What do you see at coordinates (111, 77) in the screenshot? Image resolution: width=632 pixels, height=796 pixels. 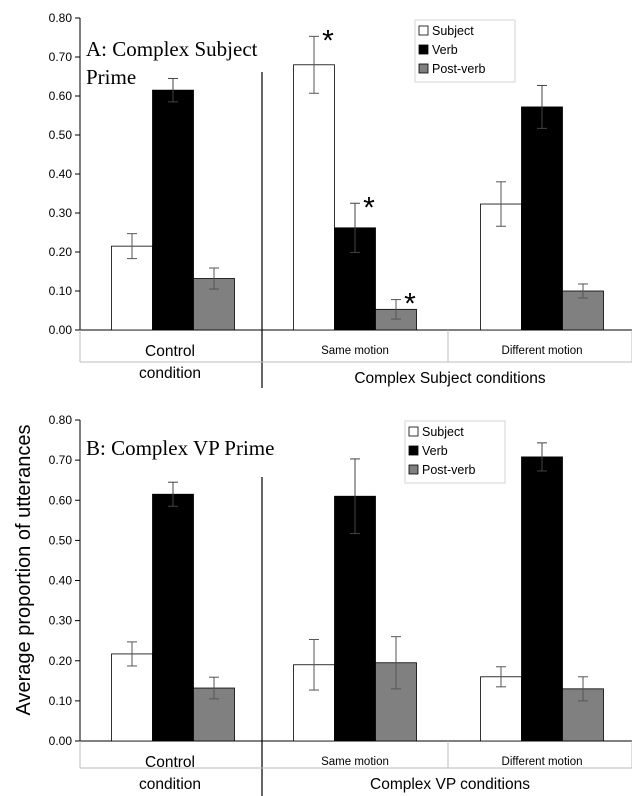 I see `panel-title: Prime` at bounding box center [111, 77].